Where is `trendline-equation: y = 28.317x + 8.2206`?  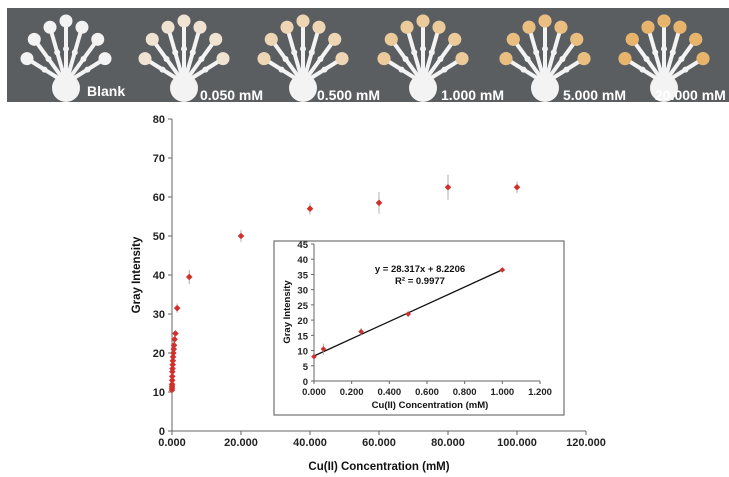
trendline-equation: y = 28.317x + 8.2206 is located at coordinates (420, 269).